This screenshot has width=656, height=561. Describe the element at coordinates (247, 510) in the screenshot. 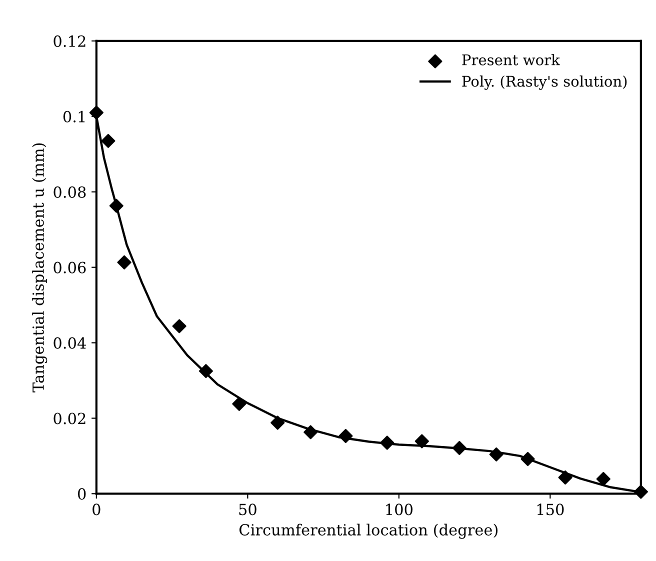

I see `x-tick-label: 50` at that location.